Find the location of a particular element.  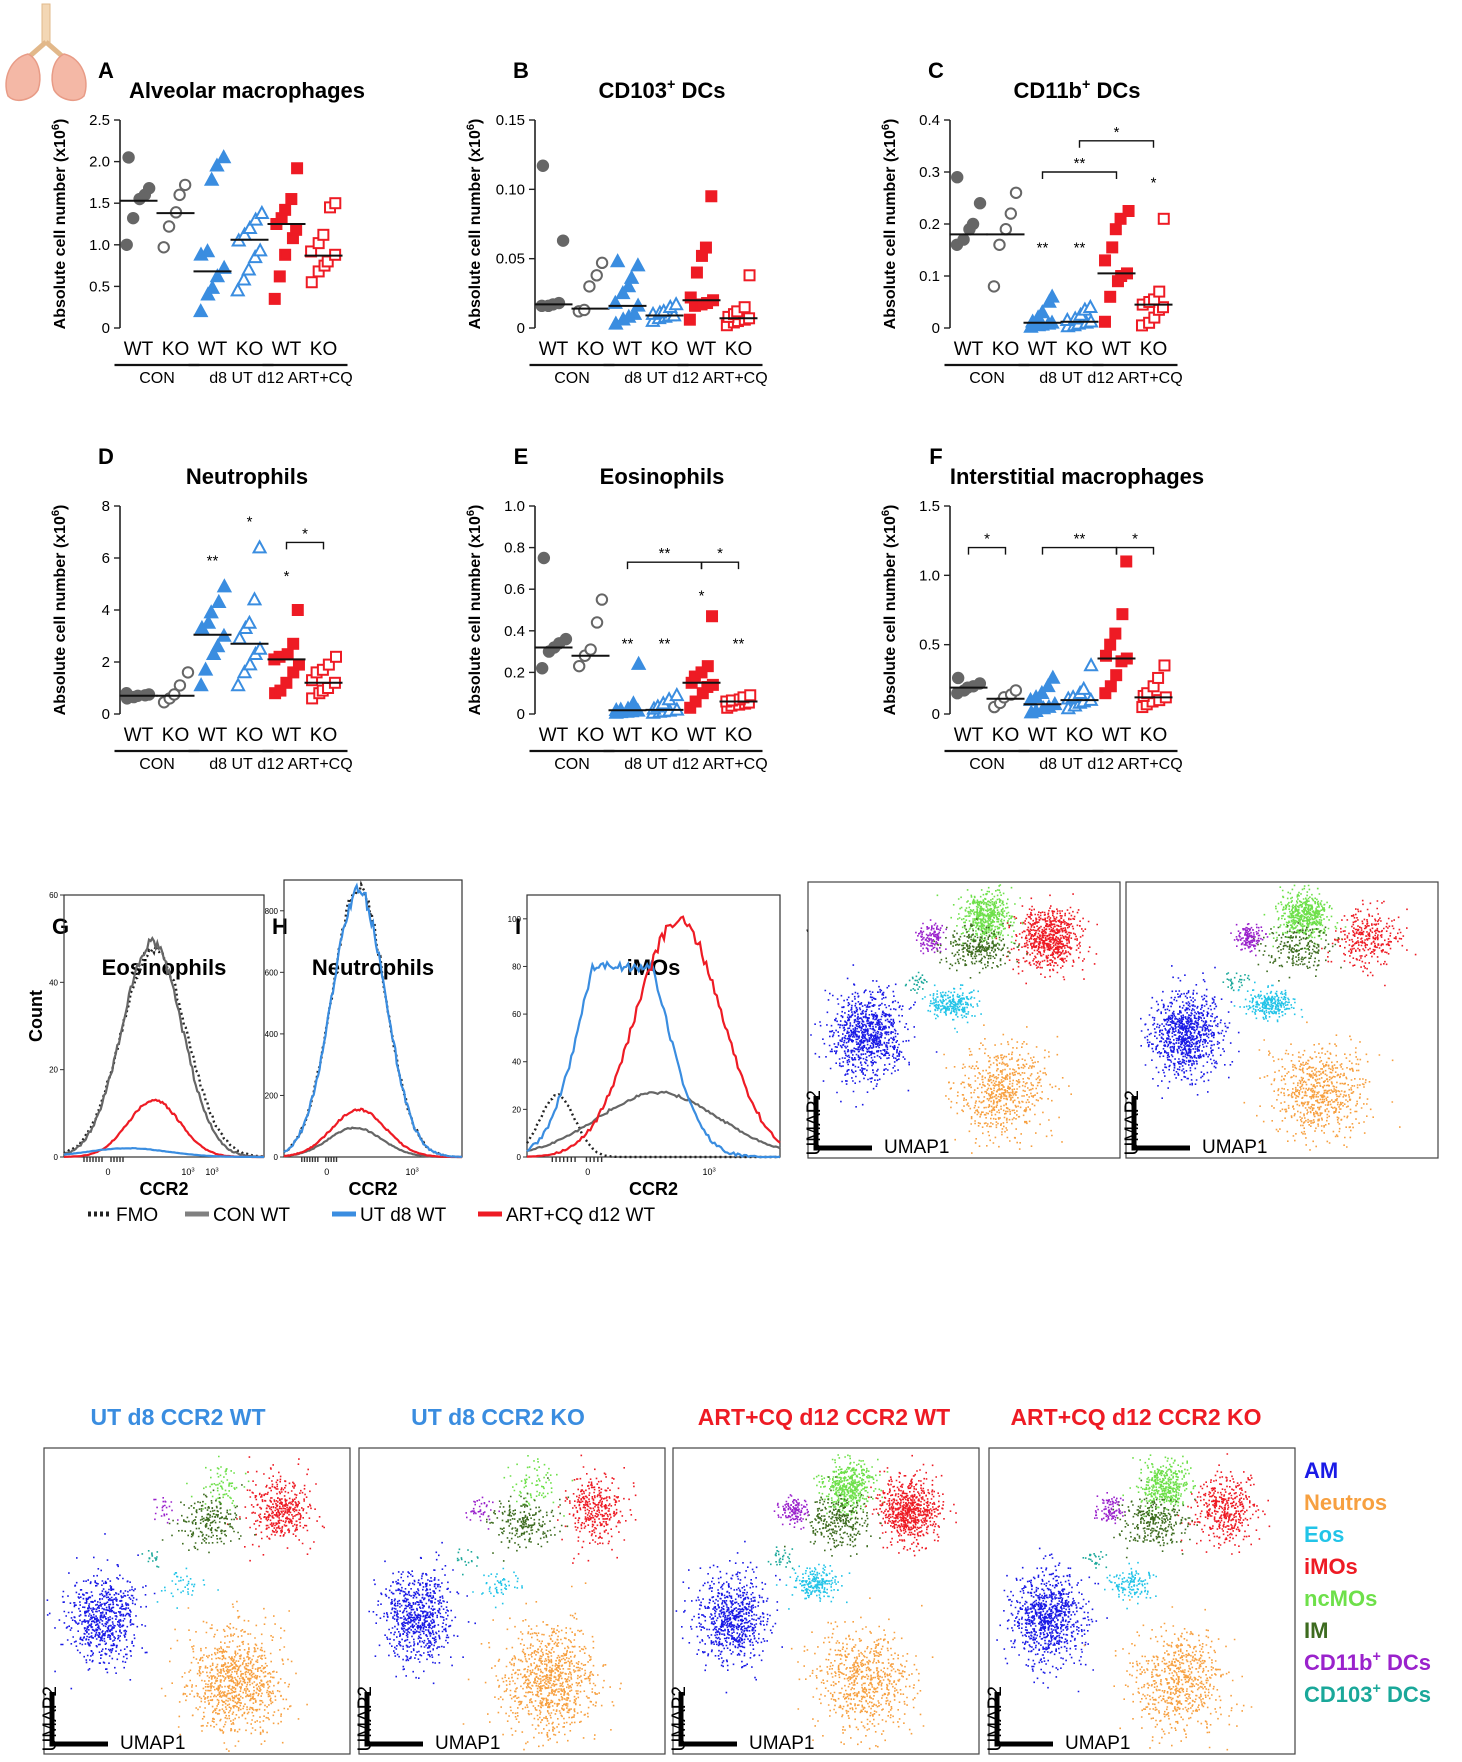

y-tick-label: 2.5 is located at coordinates (99, 120).